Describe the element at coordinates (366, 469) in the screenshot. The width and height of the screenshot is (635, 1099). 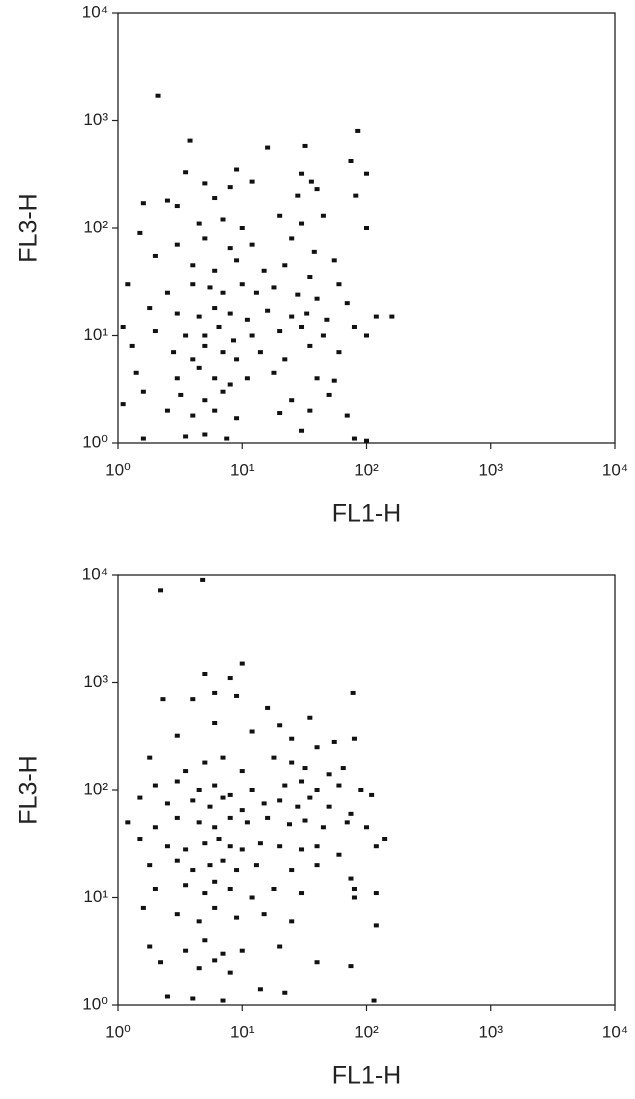
I see `x-tick-label: 10²` at that location.